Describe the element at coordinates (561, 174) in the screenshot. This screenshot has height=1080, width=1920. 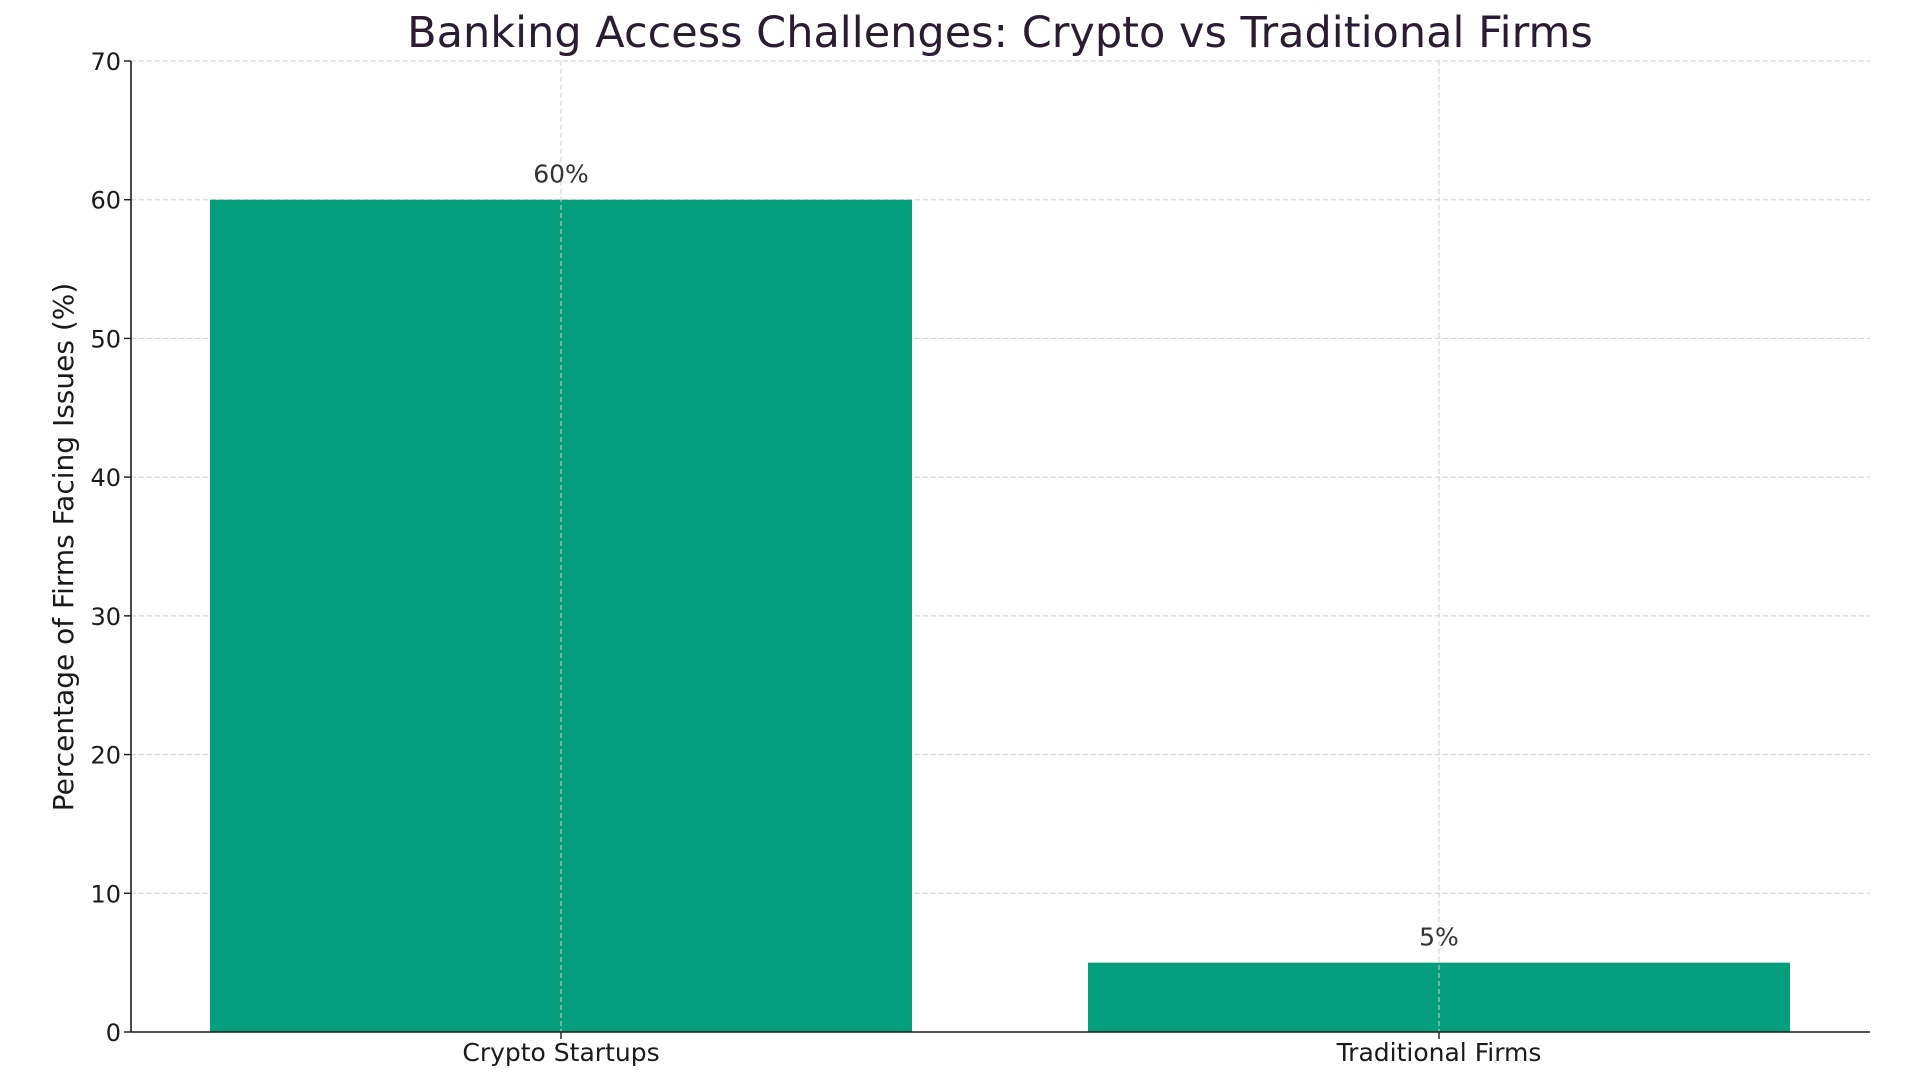
I see `bar-value-label: 60%` at that location.